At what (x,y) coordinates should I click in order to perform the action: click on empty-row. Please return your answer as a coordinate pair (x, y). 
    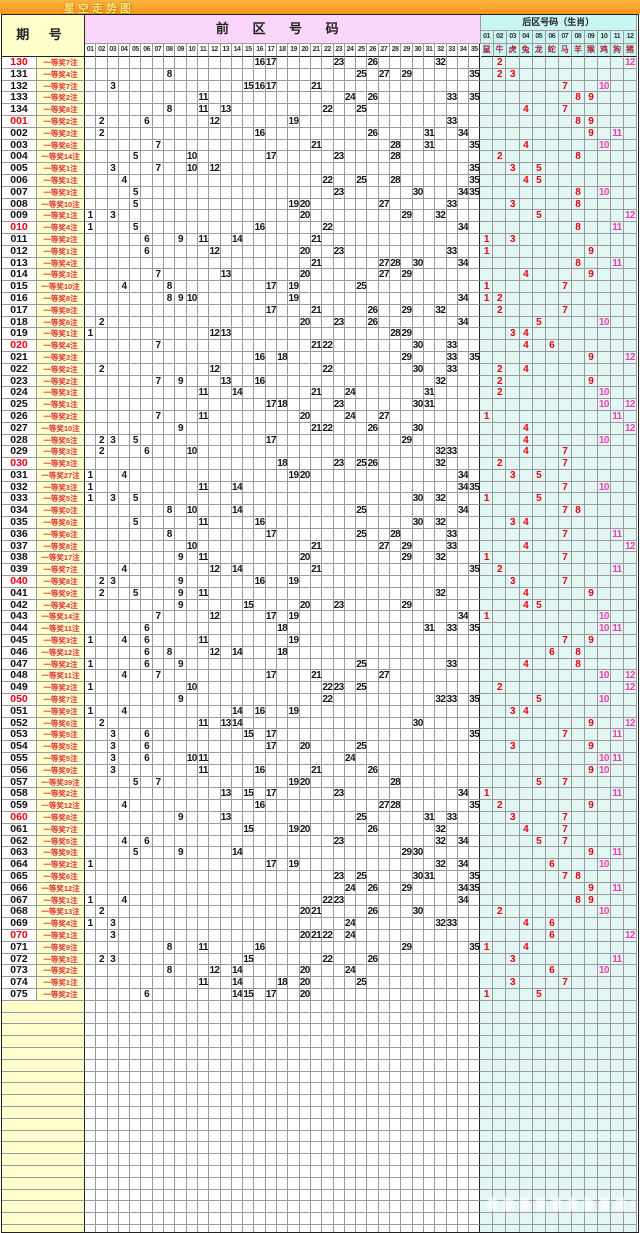
    Looking at the image, I should click on (320, 1148).